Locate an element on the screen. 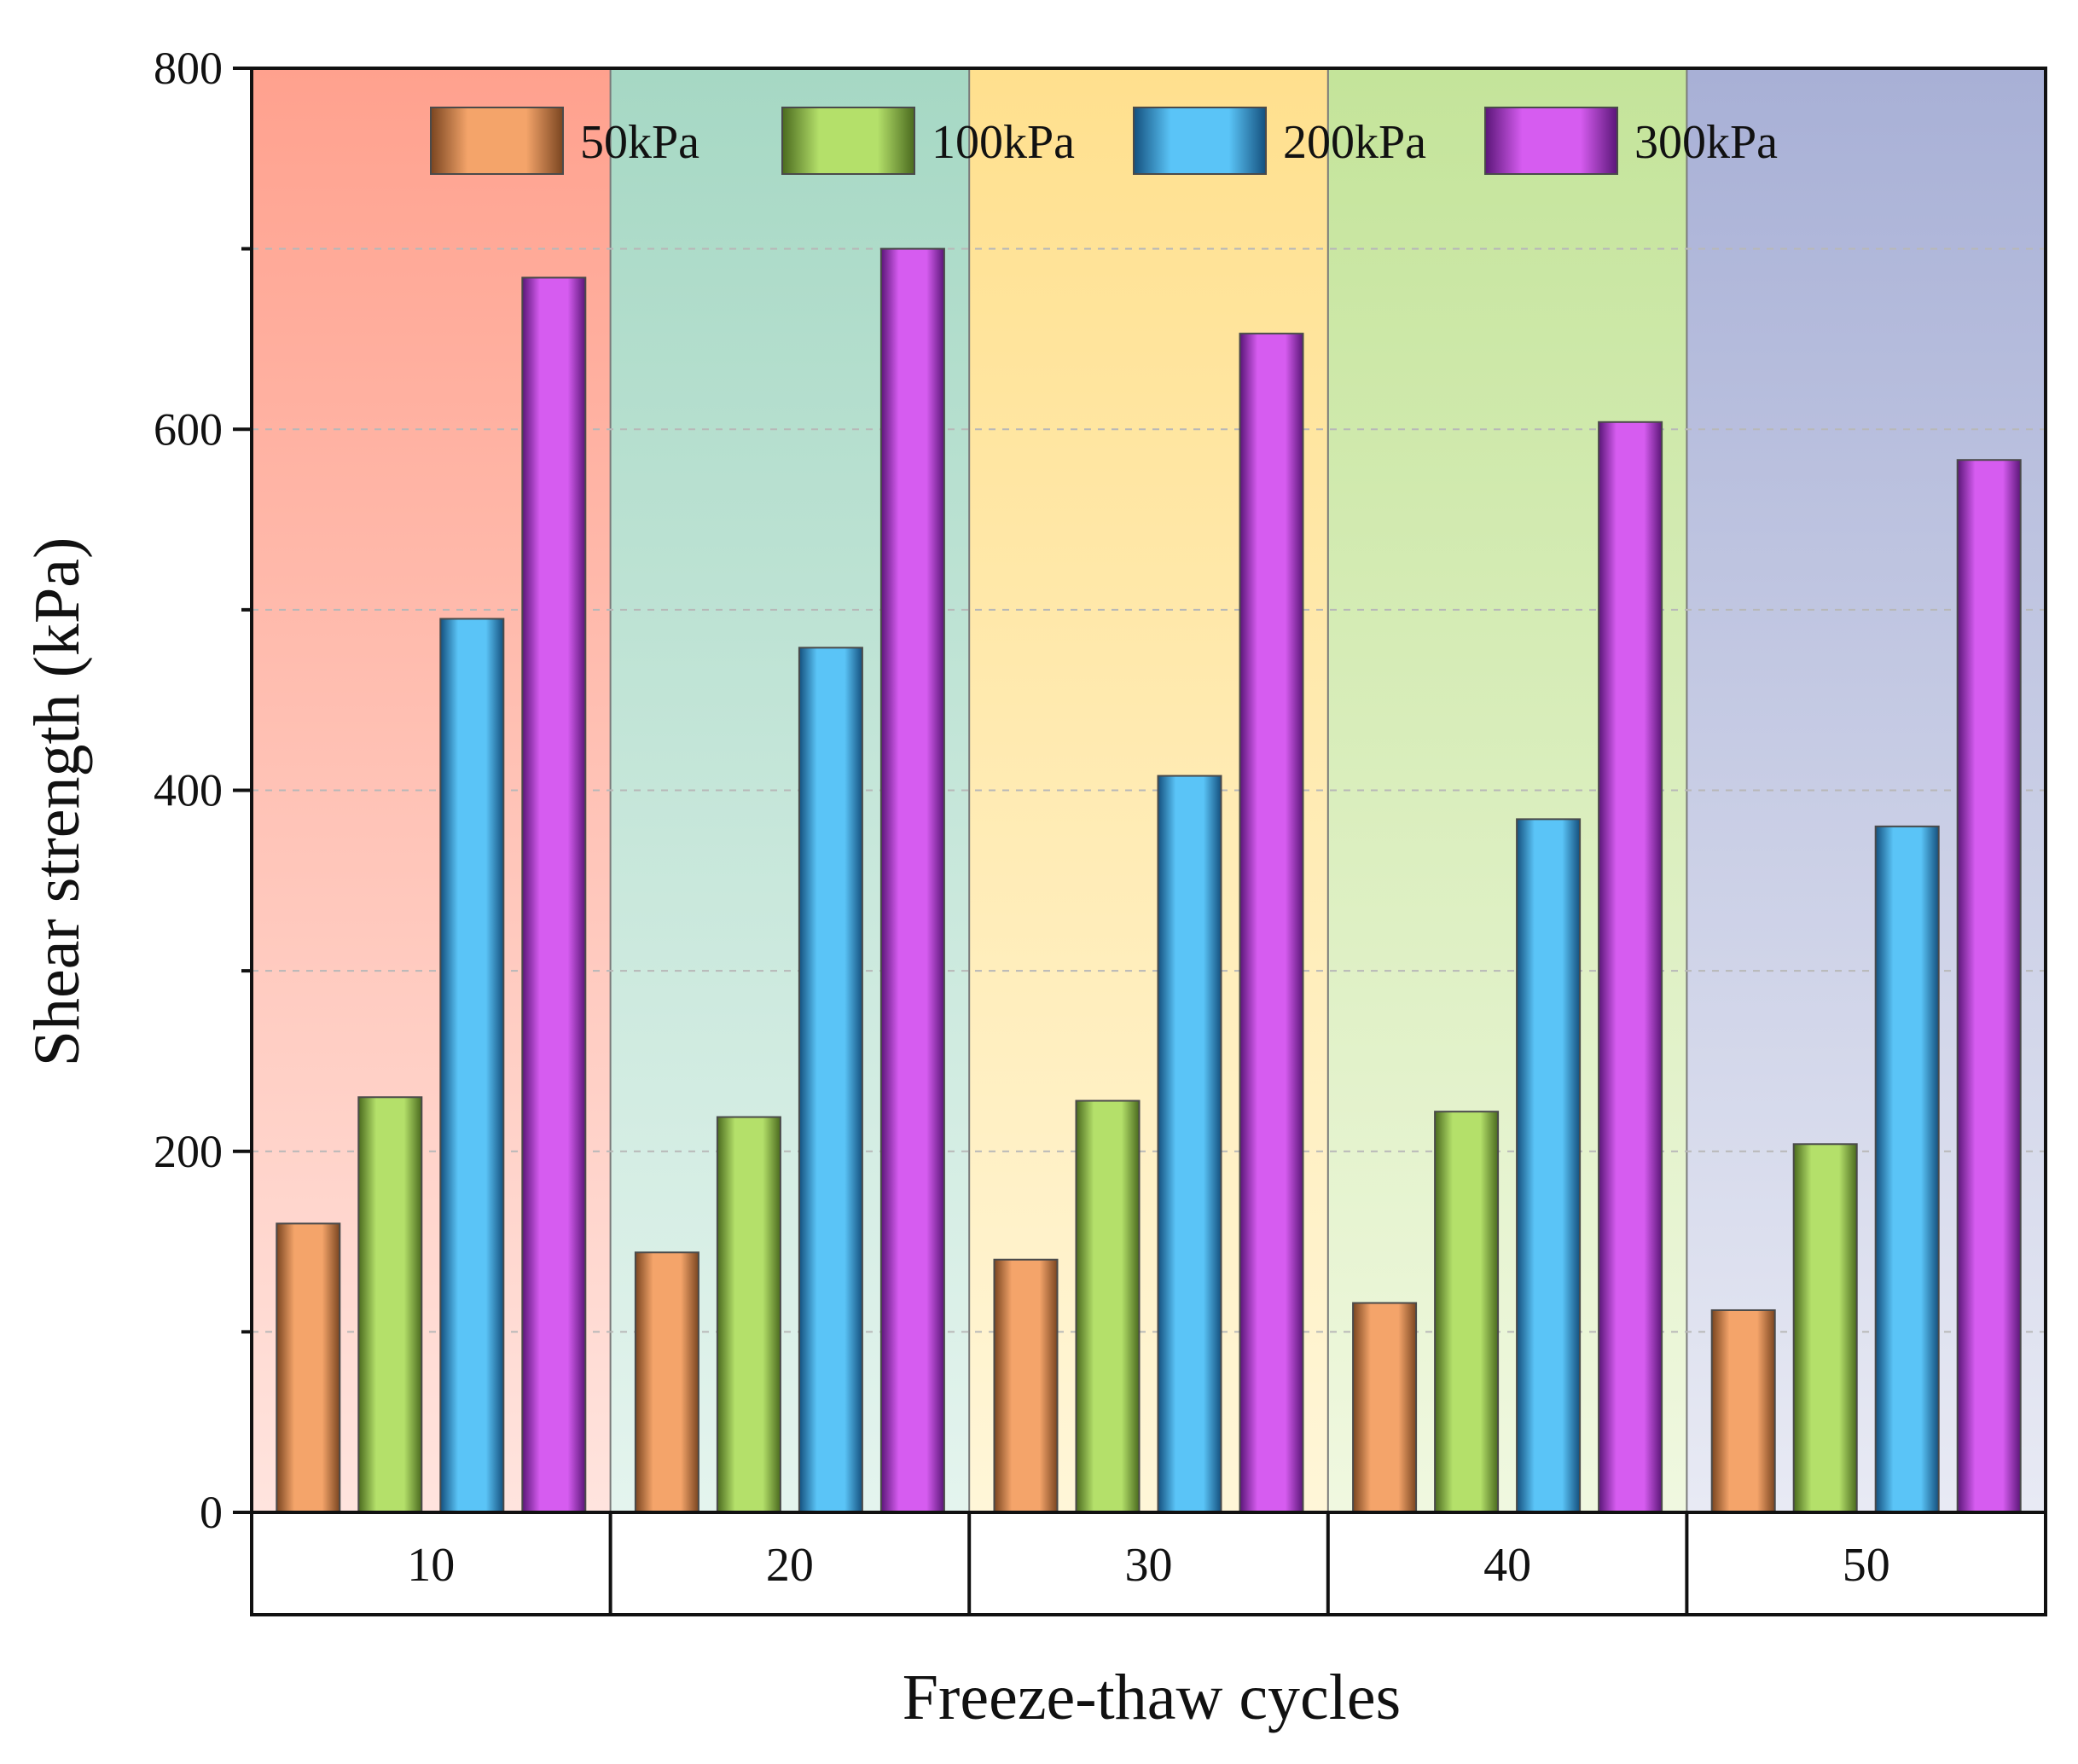  legend-item-50kPa: 50kPa is located at coordinates (564, 141).